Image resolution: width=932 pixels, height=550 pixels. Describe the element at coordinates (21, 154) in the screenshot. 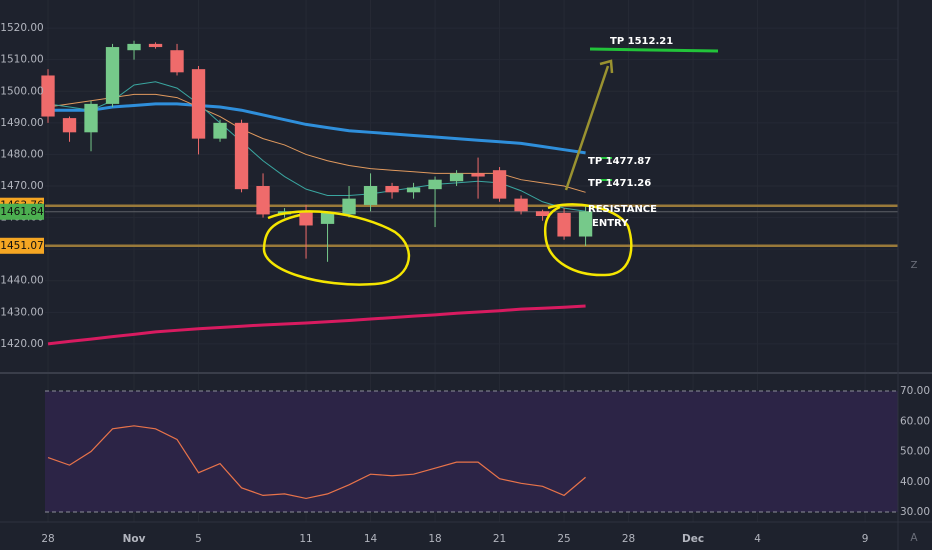

I see `y-tick-label: 1480.00` at that location.